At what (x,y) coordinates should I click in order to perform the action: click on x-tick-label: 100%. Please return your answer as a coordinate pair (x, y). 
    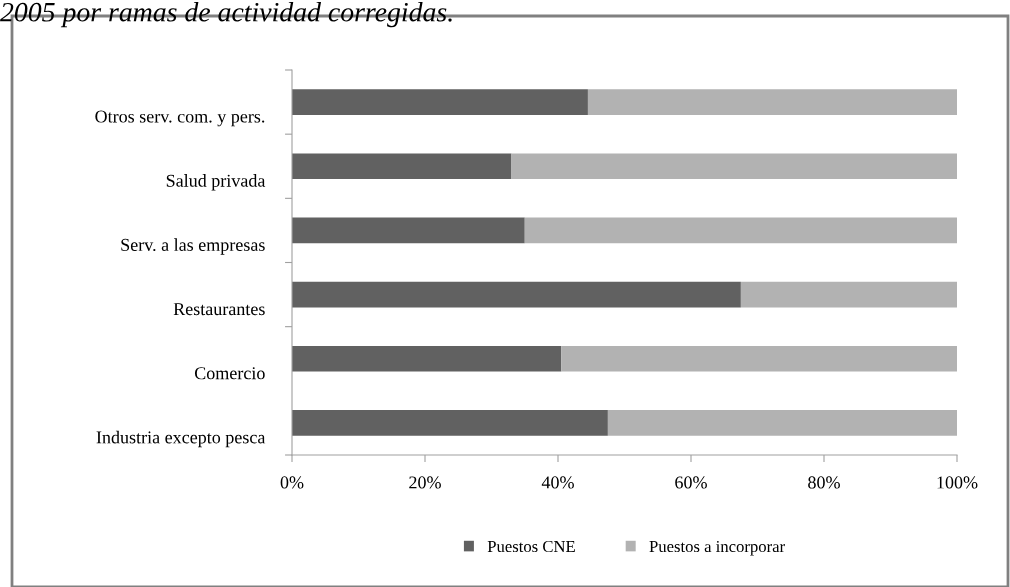
    Looking at the image, I should click on (957, 482).